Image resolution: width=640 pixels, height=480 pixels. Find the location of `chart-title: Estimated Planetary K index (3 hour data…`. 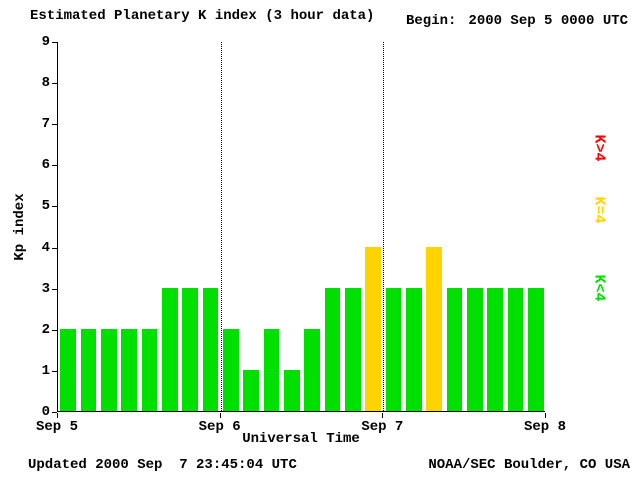

chart-title: Estimated Planetary K index (3 hour data… is located at coordinates (202, 16).